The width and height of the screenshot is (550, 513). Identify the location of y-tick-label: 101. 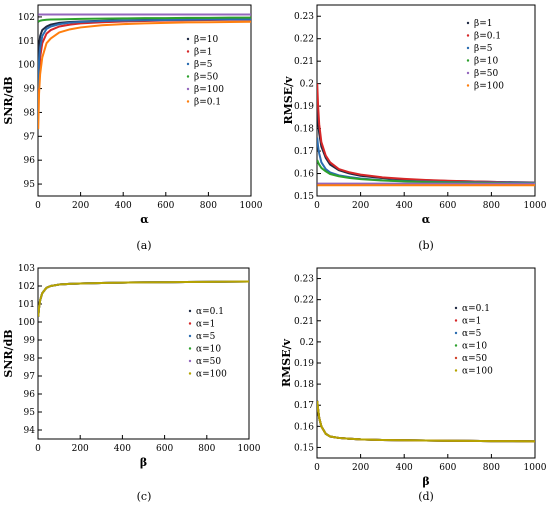
(26, 42).